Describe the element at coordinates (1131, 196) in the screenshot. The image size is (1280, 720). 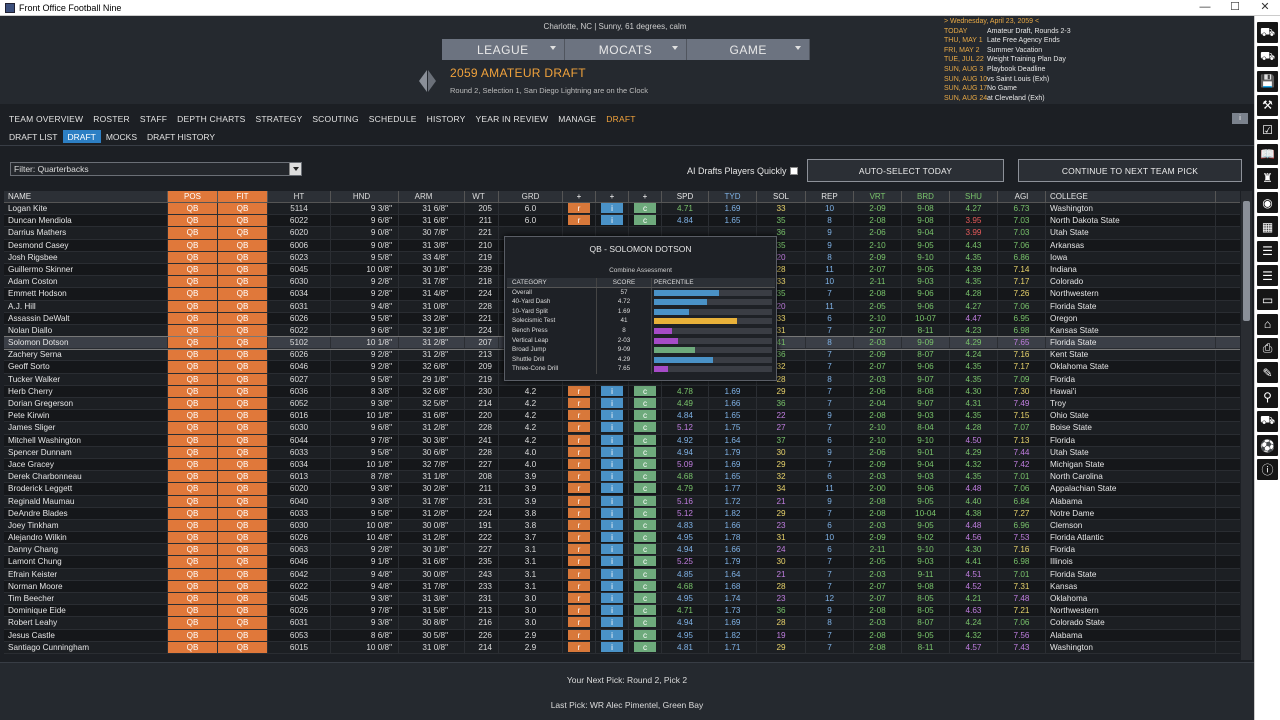
I see `column-header: COLLEGE` at that location.